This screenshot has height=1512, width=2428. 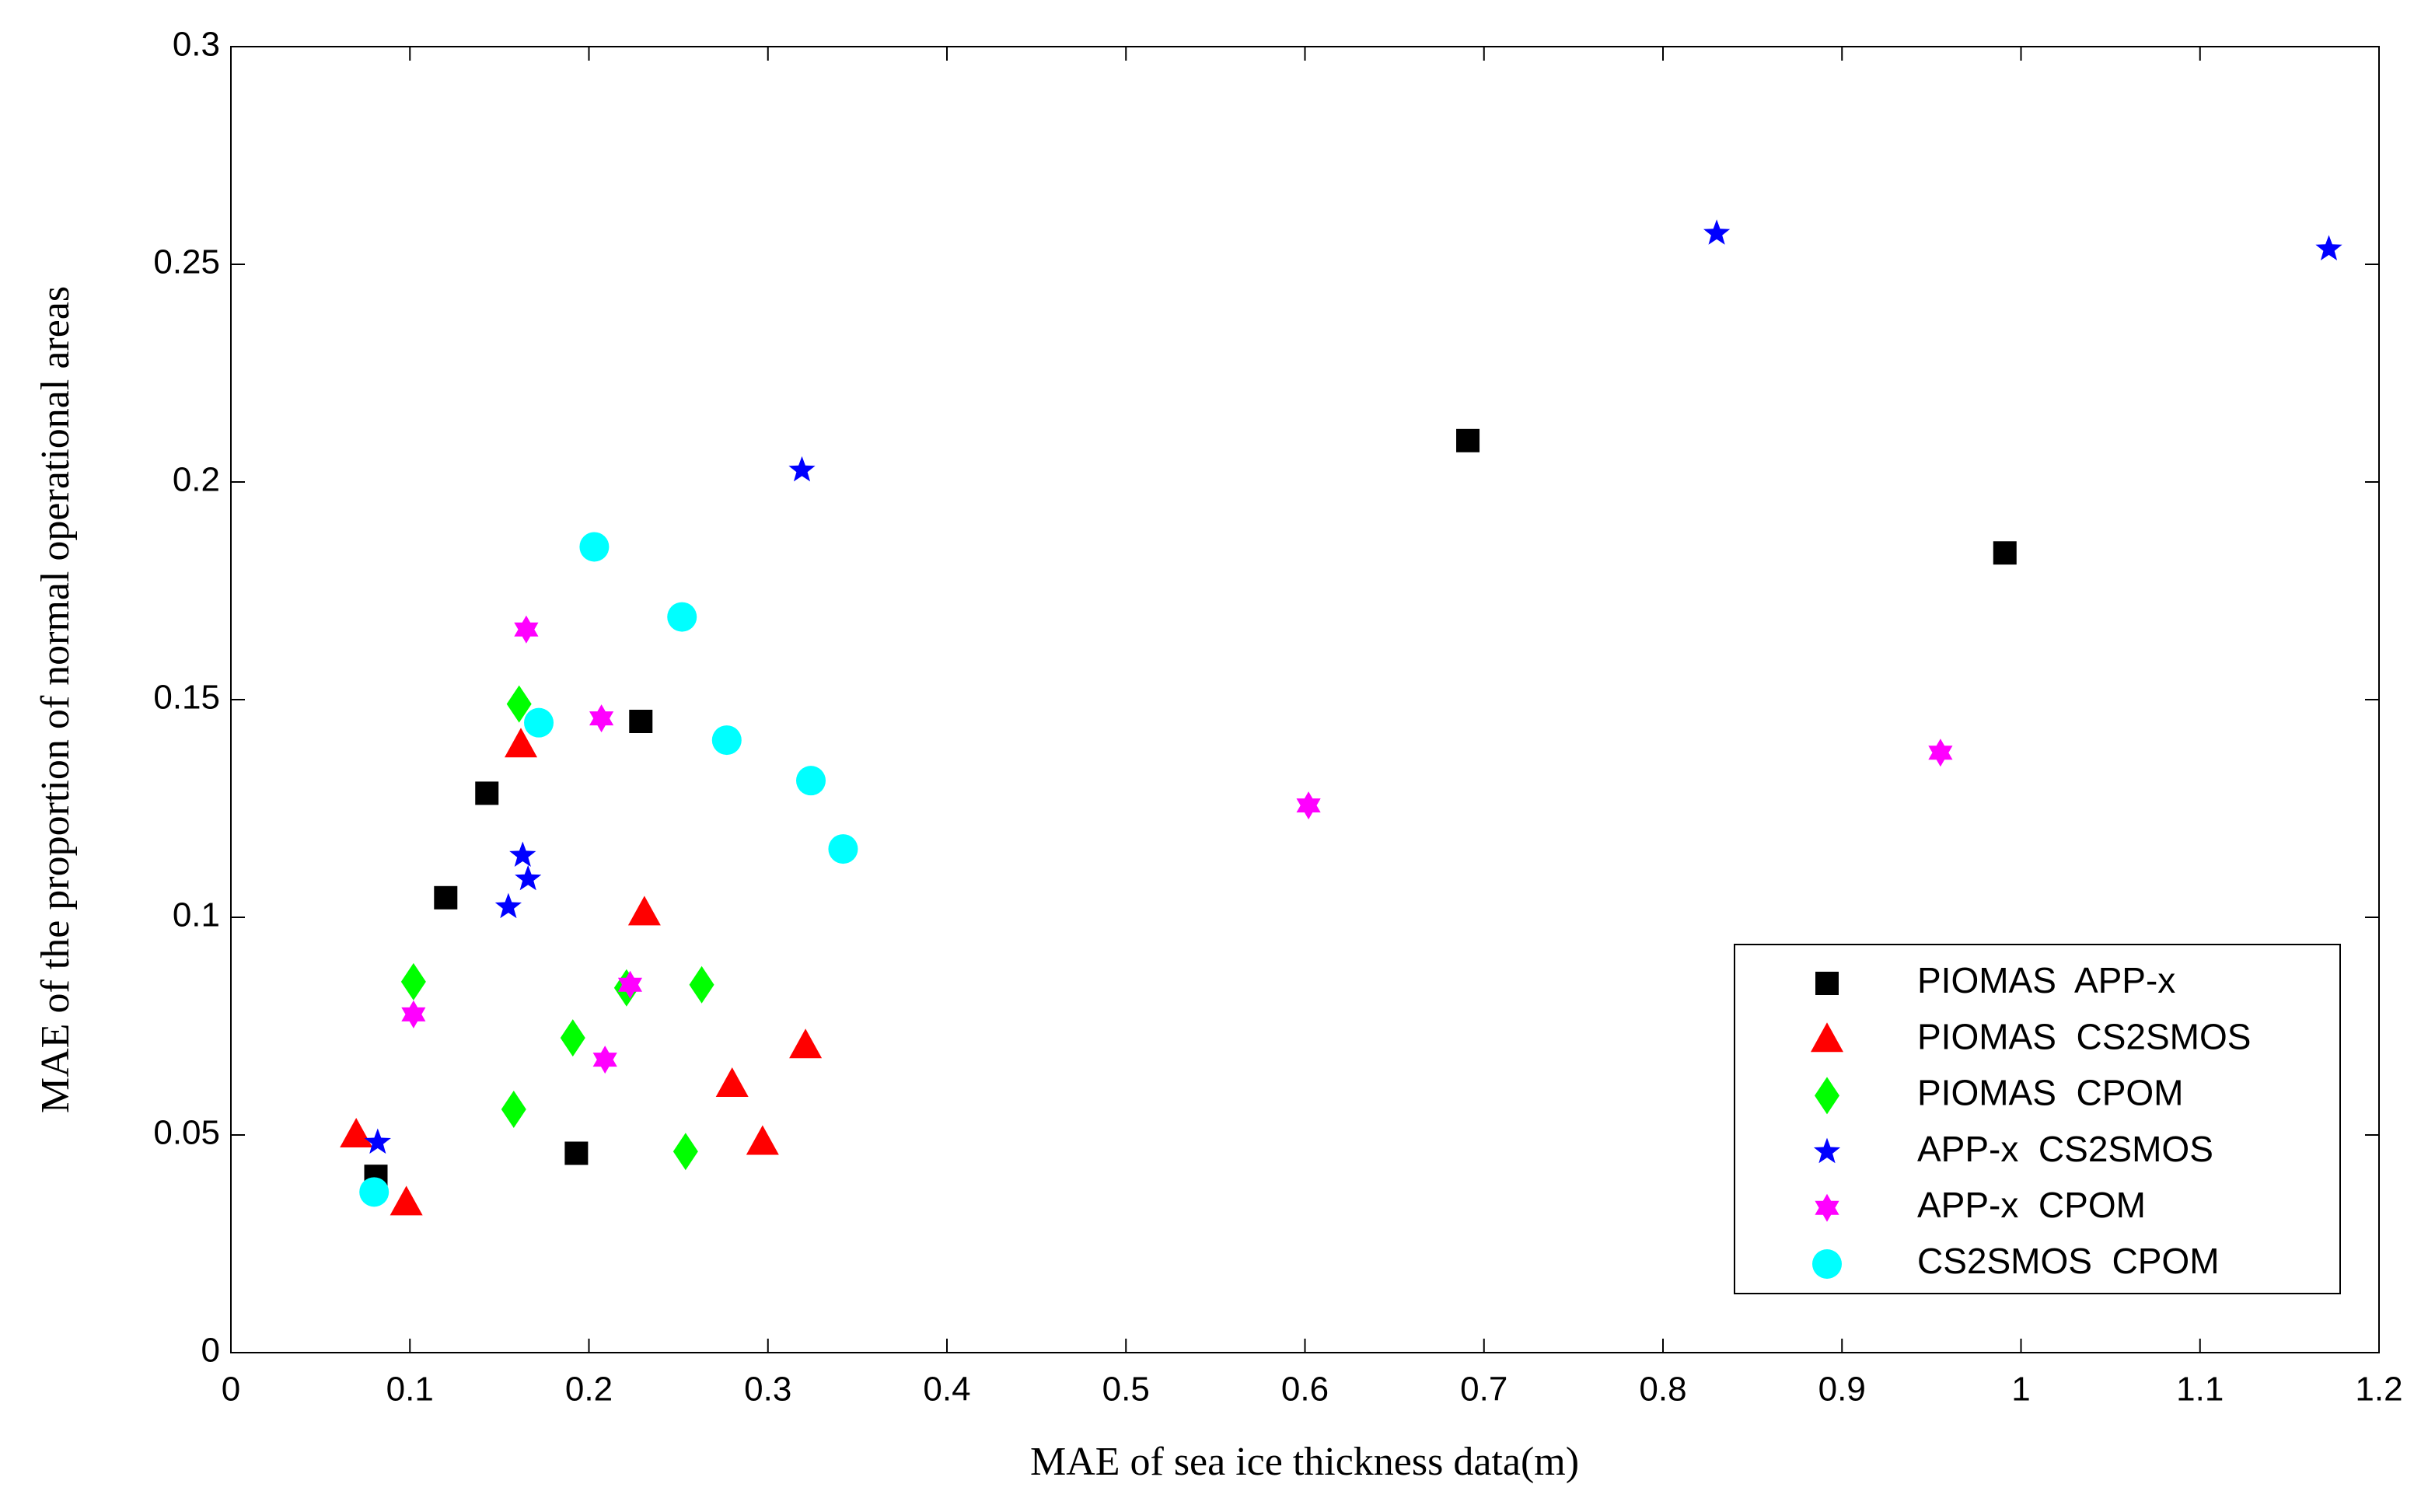 I want to click on legend-label: PIOMAS CS2SMOS, so click(x=2084, y=1036).